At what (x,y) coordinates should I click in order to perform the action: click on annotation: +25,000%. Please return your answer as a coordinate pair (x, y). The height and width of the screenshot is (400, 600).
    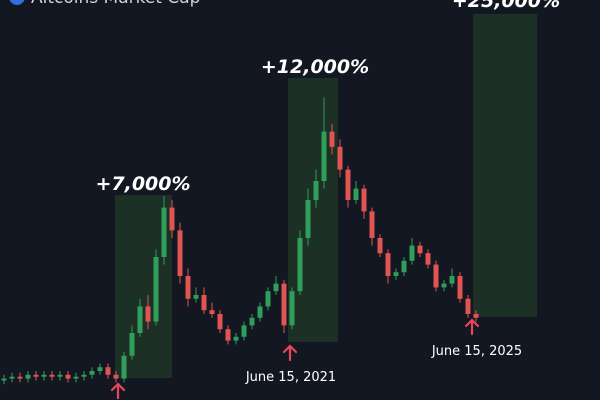
    Looking at the image, I should click on (506, 6).